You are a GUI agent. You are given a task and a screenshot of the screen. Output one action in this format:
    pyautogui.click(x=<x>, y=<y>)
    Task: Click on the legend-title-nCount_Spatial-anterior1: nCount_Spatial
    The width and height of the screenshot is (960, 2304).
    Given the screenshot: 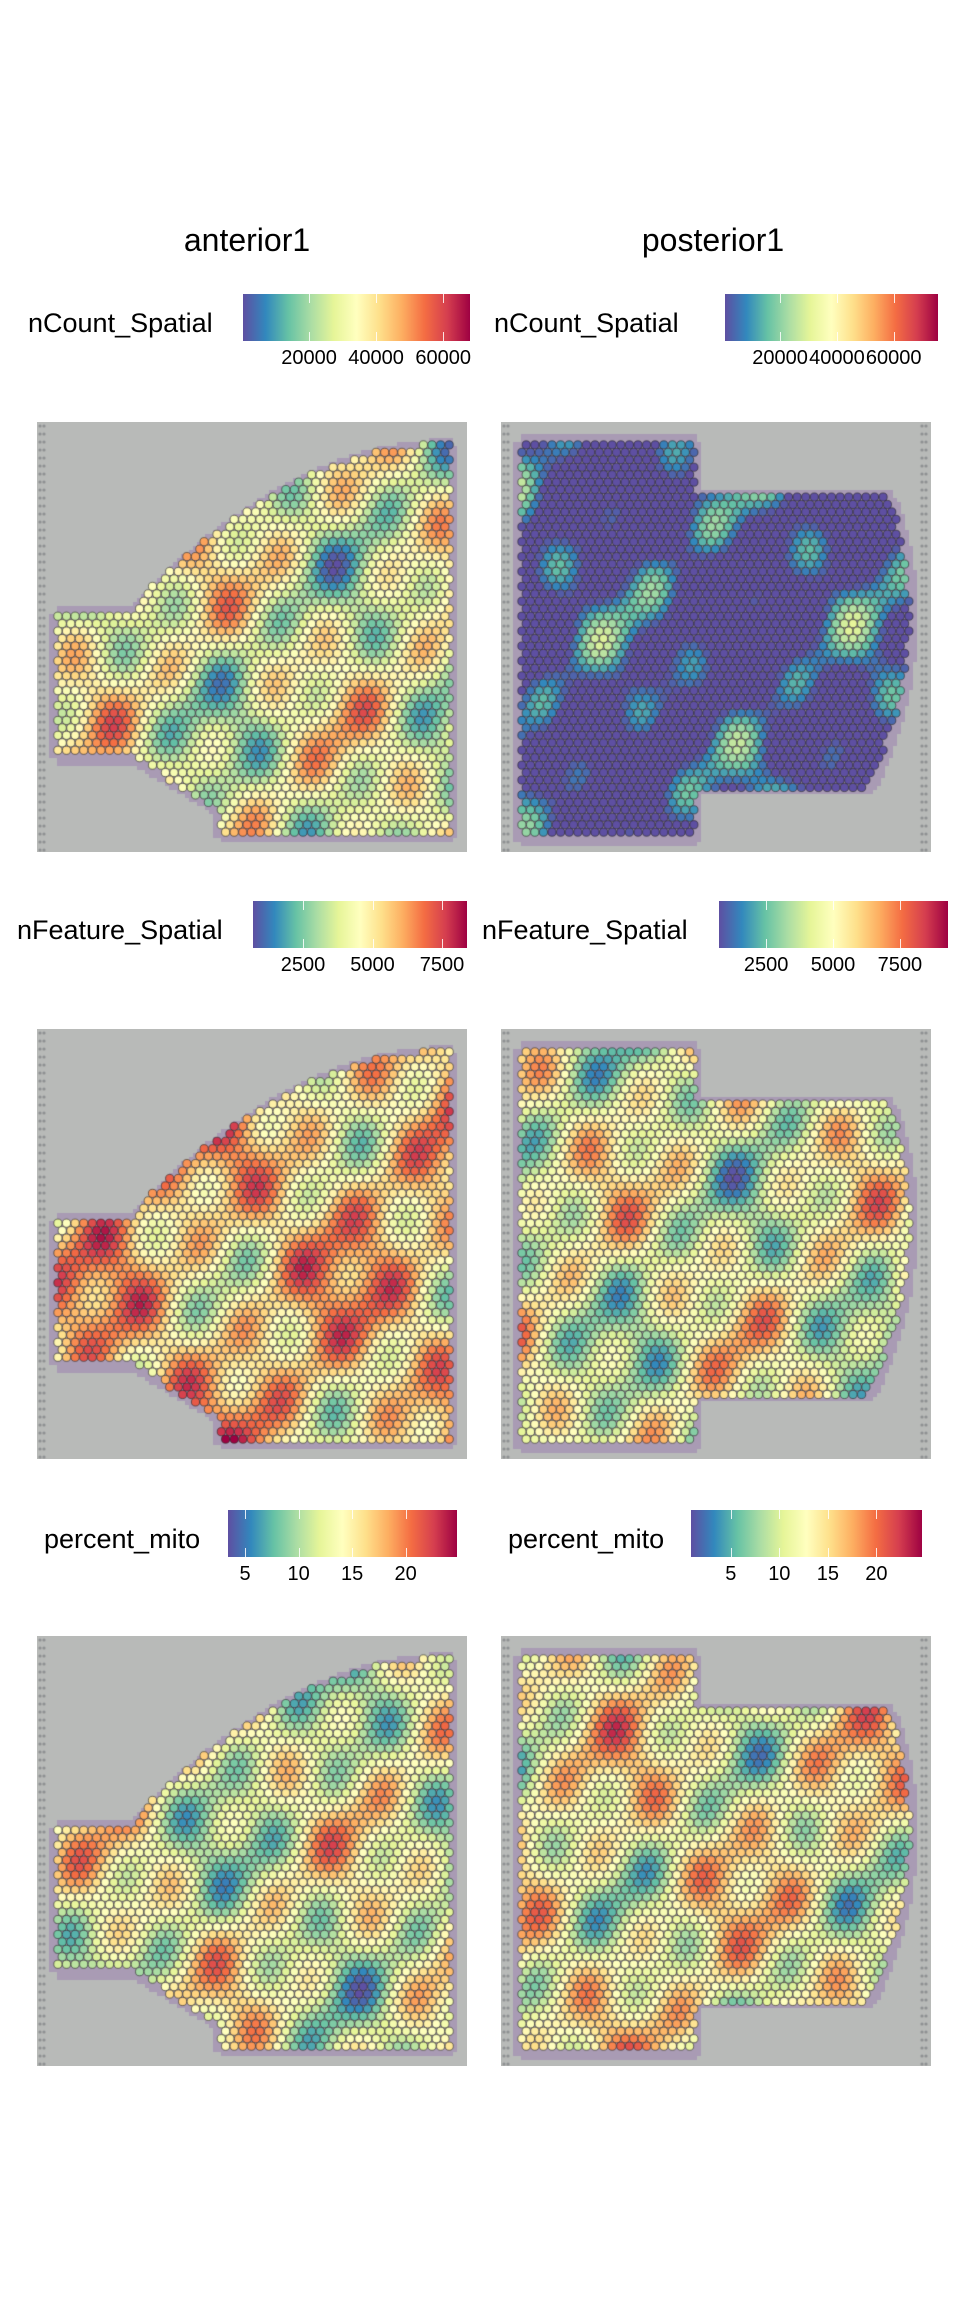 What is the action you would take?
    pyautogui.click(x=120, y=323)
    